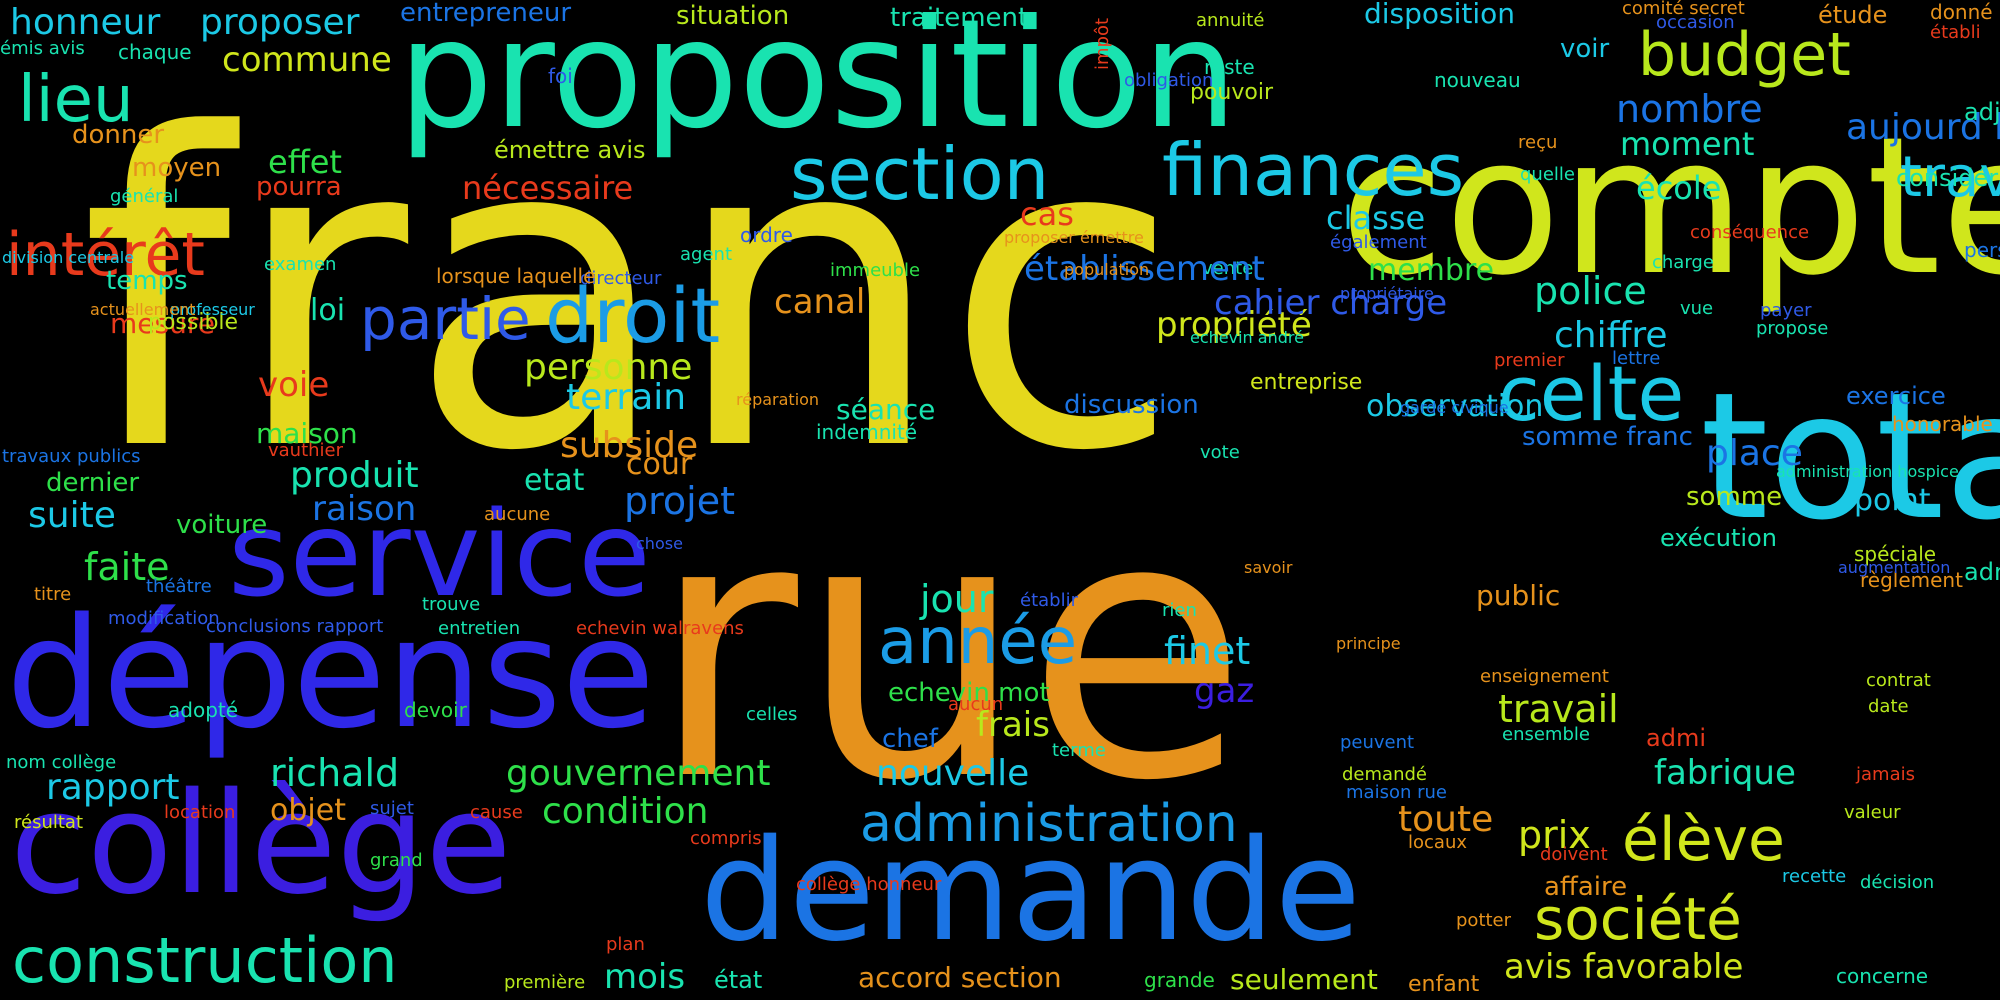  Describe the element at coordinates (766, 235) in the screenshot. I see `word-ordre: ordre` at that location.